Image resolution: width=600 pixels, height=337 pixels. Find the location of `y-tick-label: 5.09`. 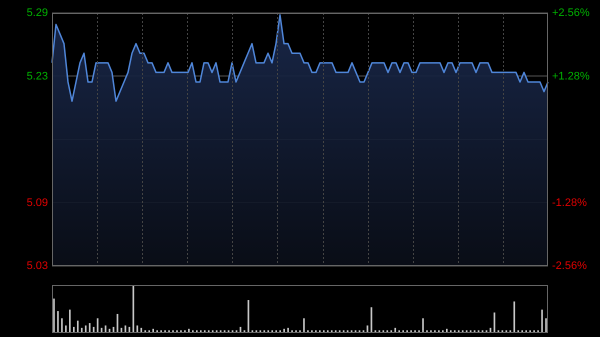

y-tick-label: 5.09 is located at coordinates (37, 202).